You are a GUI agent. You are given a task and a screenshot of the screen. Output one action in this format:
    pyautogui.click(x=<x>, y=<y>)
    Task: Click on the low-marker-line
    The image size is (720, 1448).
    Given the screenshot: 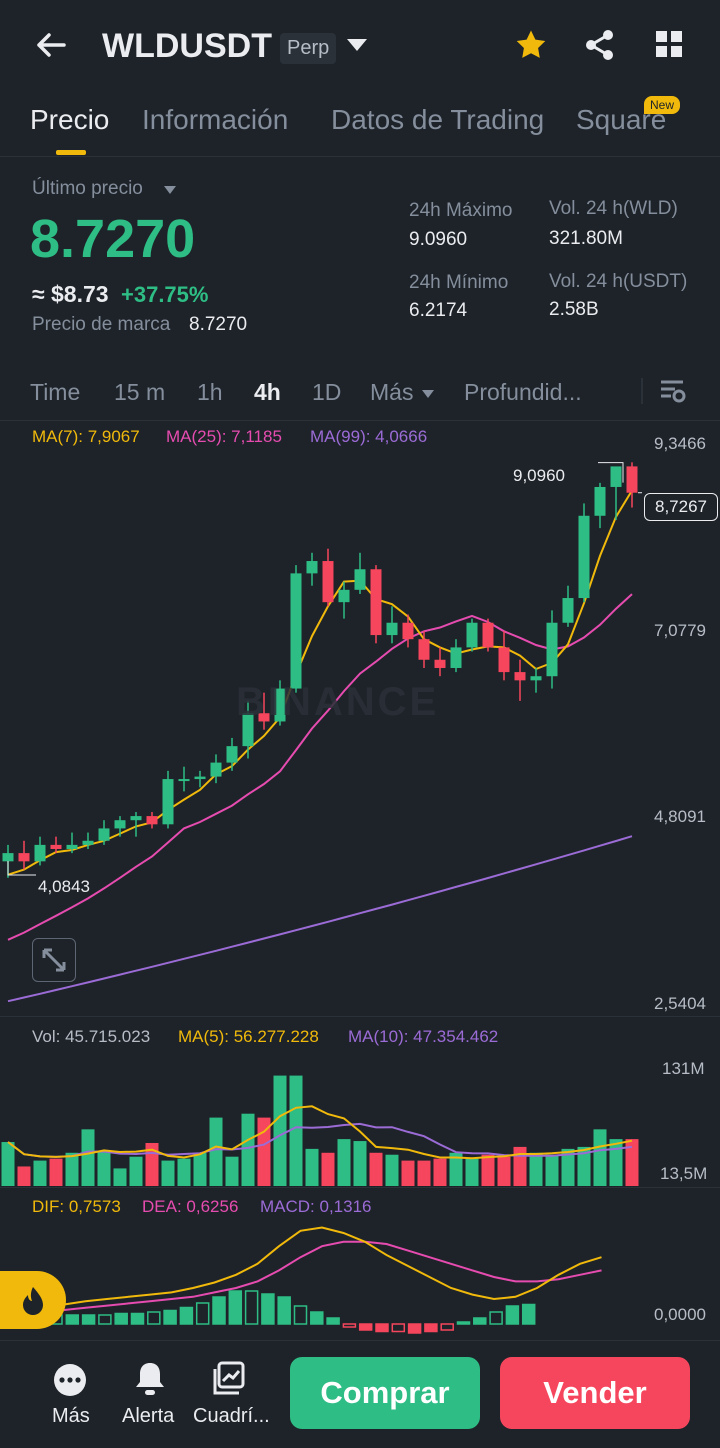 What is the action you would take?
    pyautogui.click(x=21, y=868)
    